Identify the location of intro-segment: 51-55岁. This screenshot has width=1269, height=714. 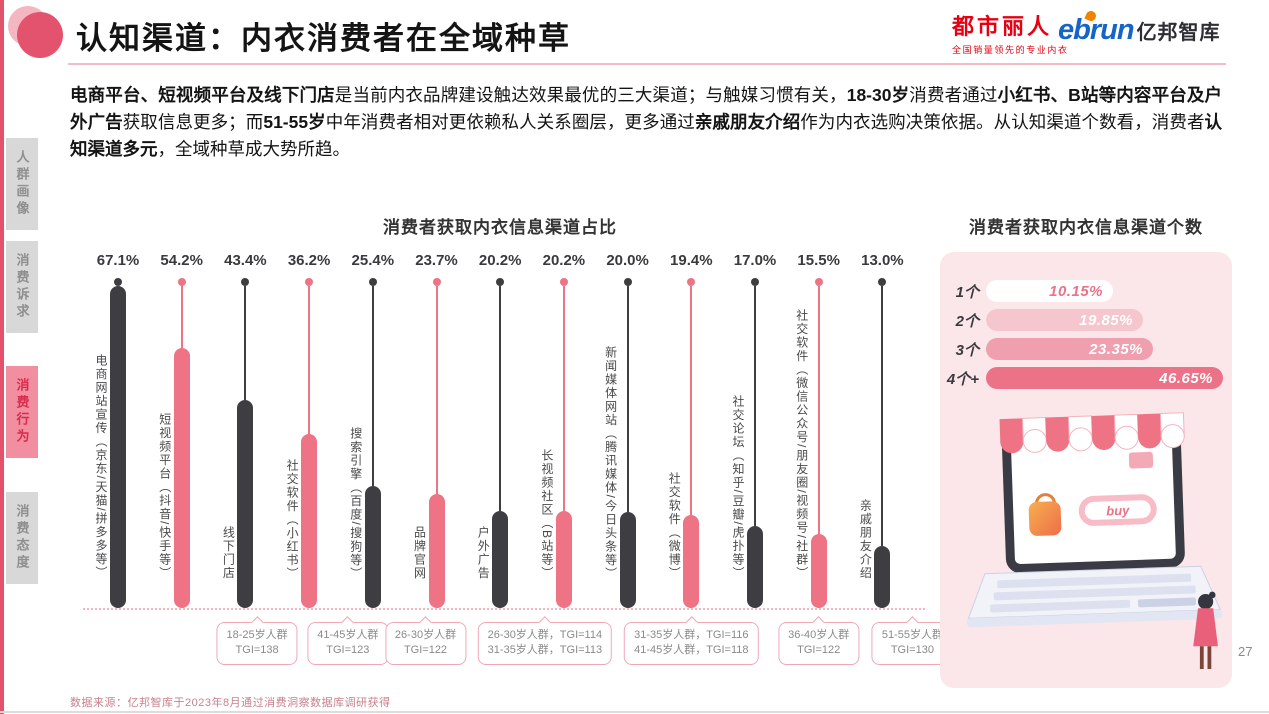
(294, 122).